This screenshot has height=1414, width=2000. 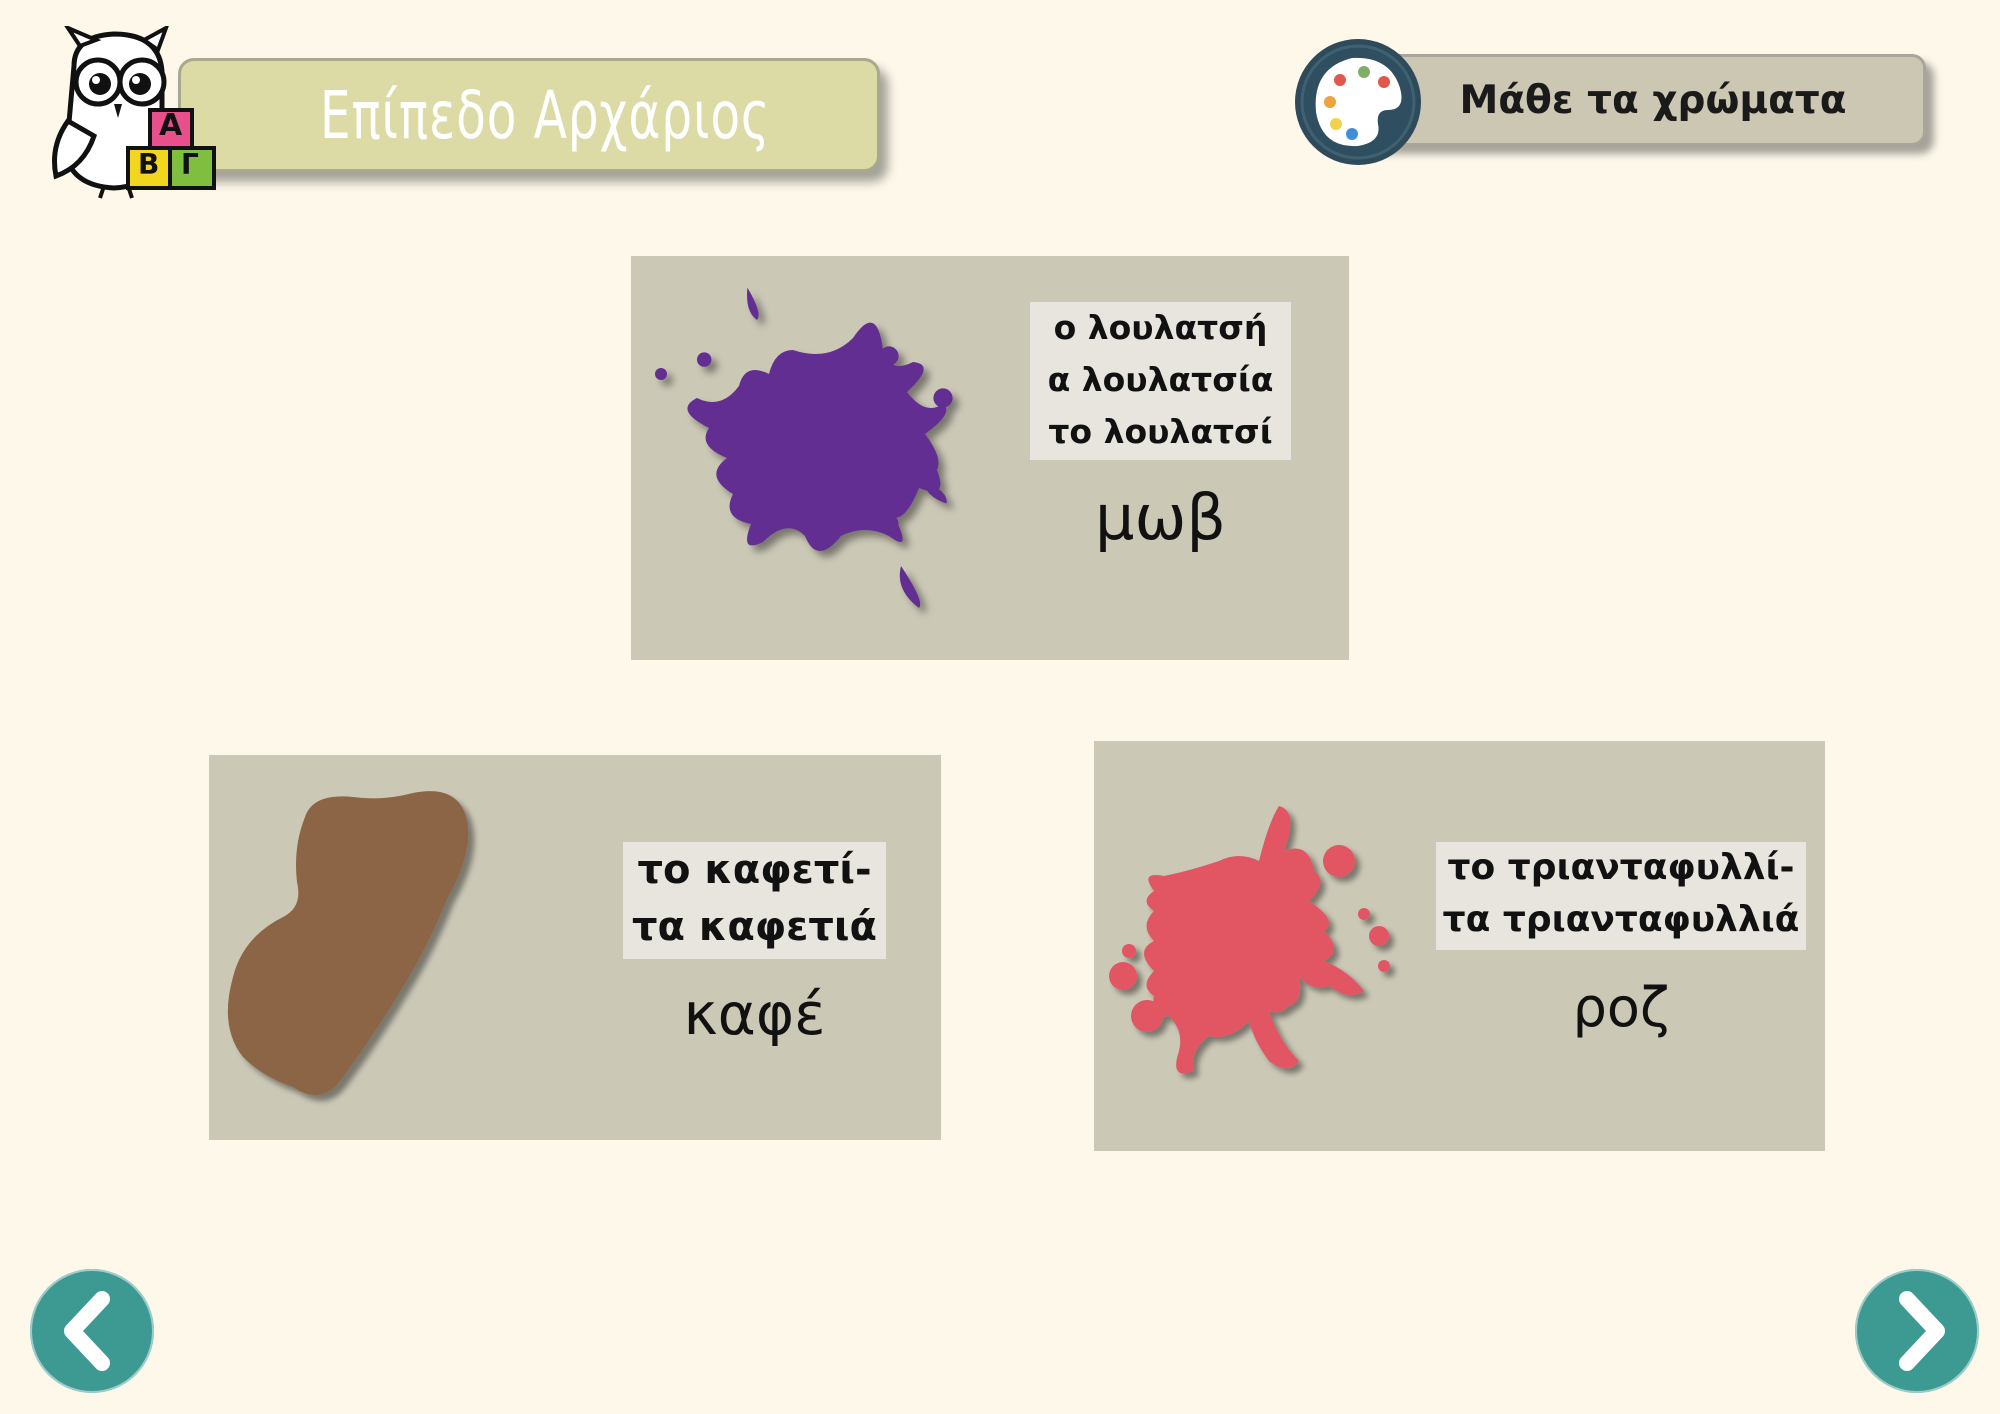 I want to click on color-word: καφέ, so click(x=754, y=1014).